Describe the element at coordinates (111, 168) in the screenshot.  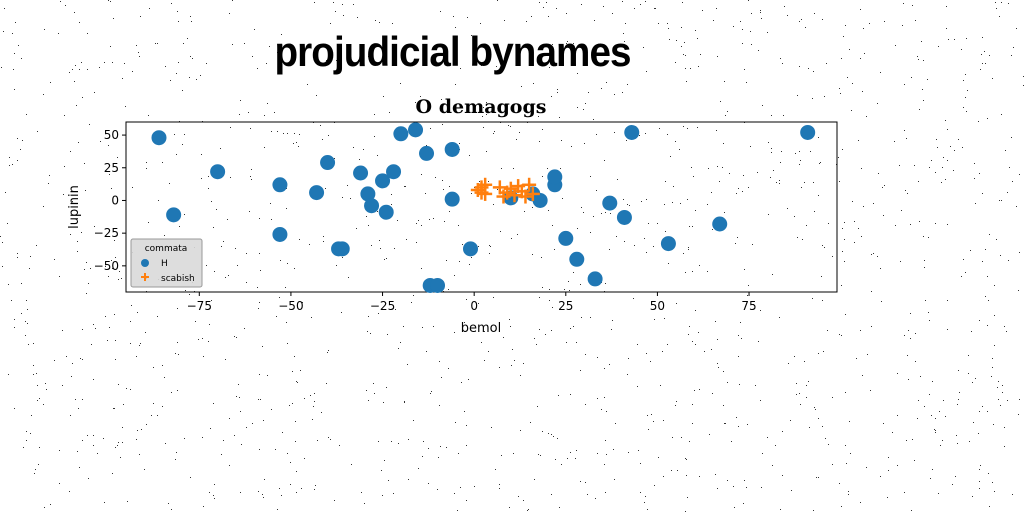
I see `y-tick-label: 25` at that location.